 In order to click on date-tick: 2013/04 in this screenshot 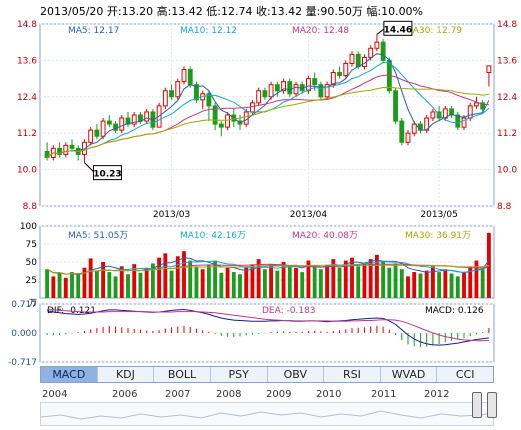, I will do `click(309, 215)`.